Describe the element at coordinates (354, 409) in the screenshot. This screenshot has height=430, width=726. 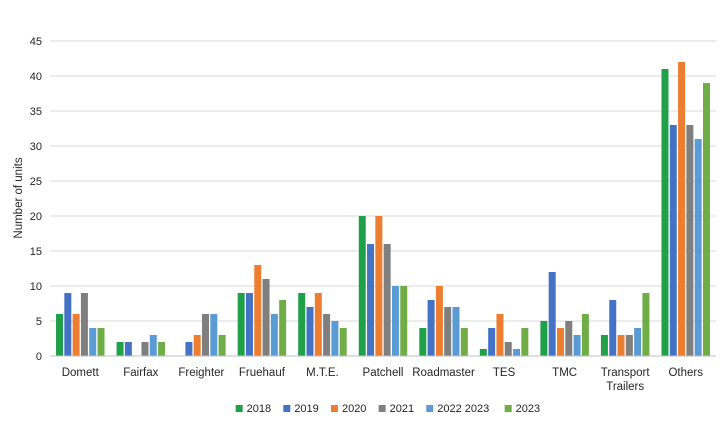
I see `legend-label: 2020` at that location.